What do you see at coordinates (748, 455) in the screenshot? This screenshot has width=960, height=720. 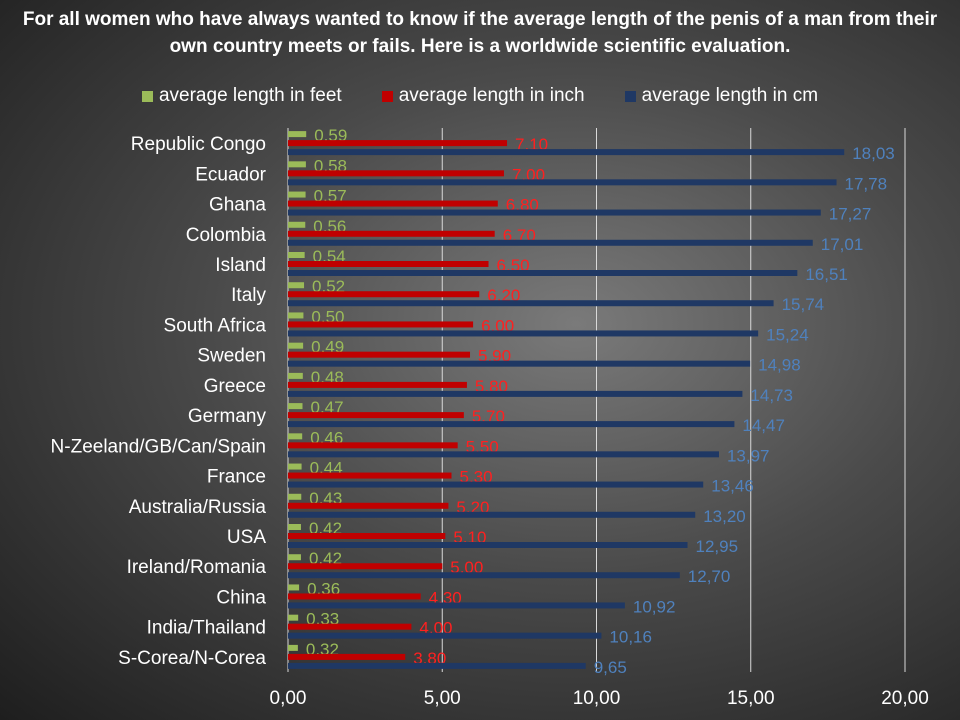 I see `data-label-cm: 13,97` at bounding box center [748, 455].